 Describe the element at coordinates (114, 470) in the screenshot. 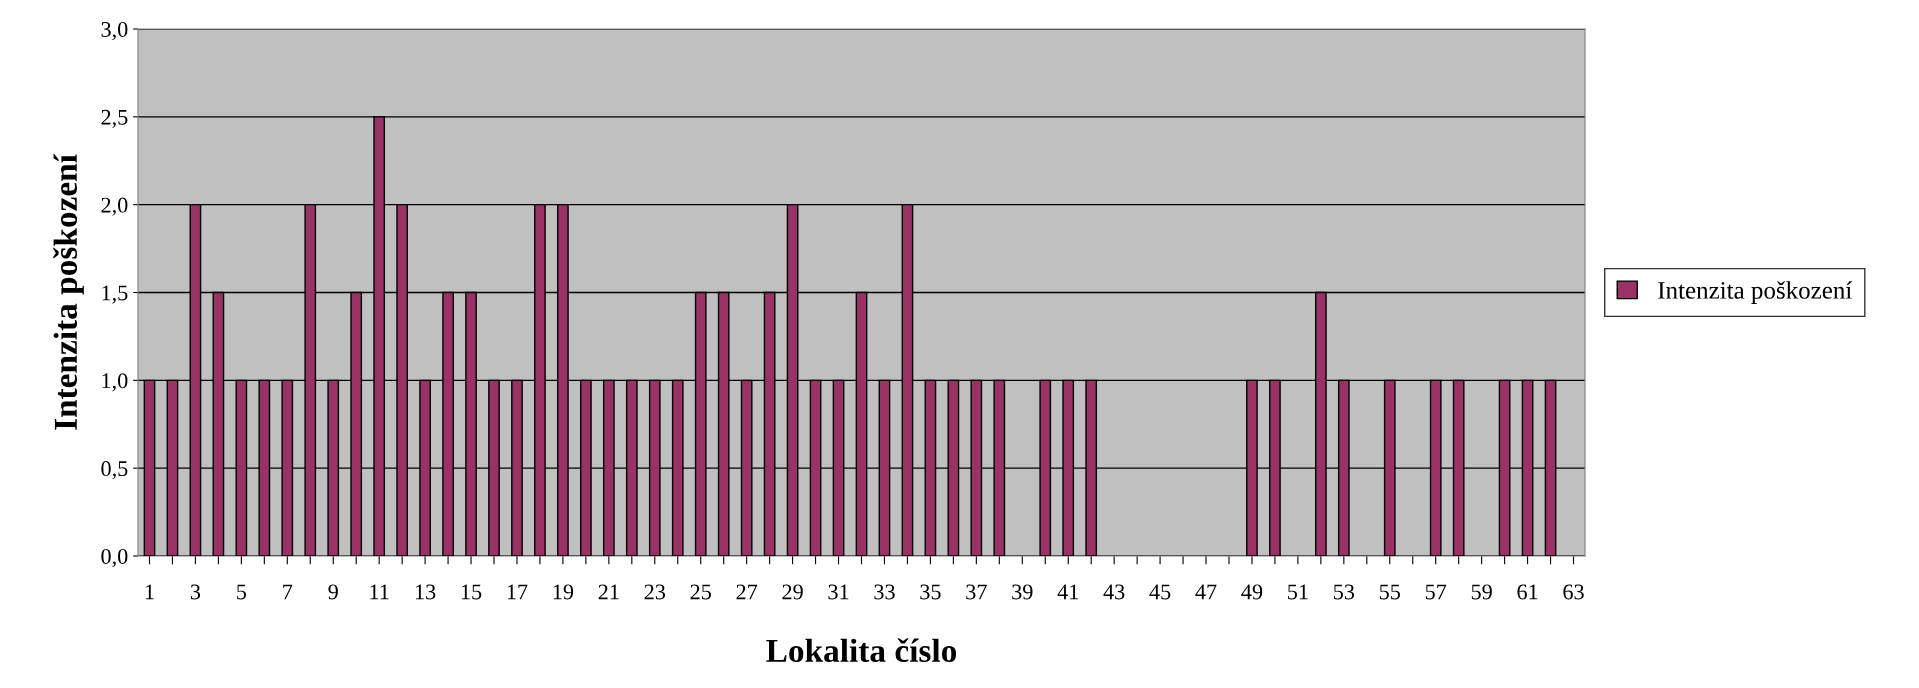

I see `y-tick-label: 0,5` at that location.